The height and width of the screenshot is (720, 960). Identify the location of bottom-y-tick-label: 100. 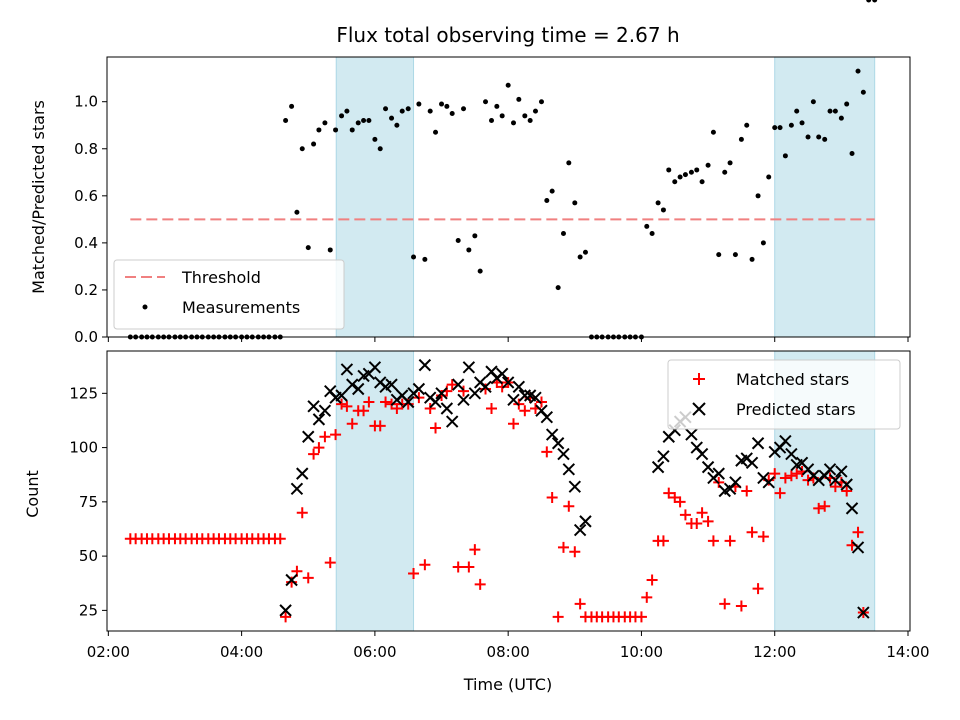
(83, 448).